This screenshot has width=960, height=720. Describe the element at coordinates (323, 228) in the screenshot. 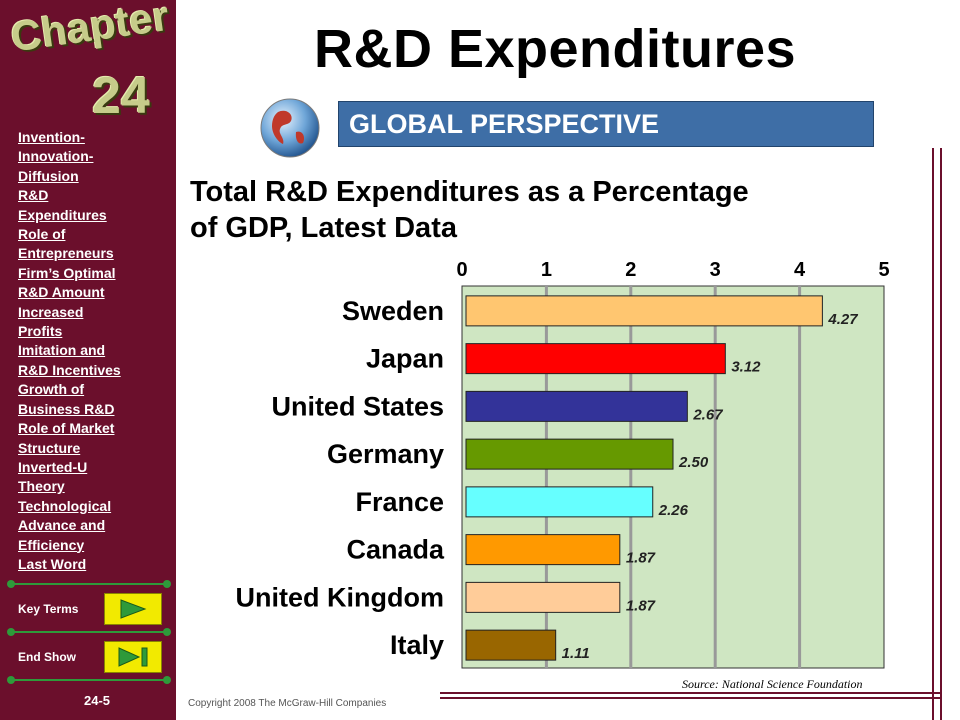

I see `subtitle-line-2: of GDP, Latest Data` at that location.